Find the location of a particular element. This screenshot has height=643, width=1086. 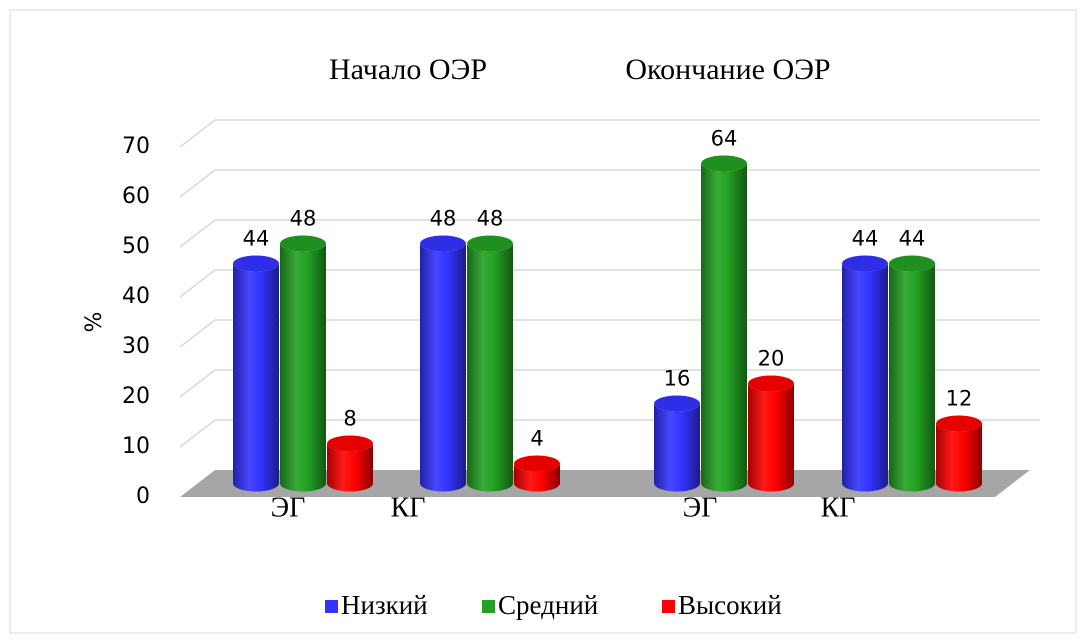

value-label: 8 is located at coordinates (349, 419).